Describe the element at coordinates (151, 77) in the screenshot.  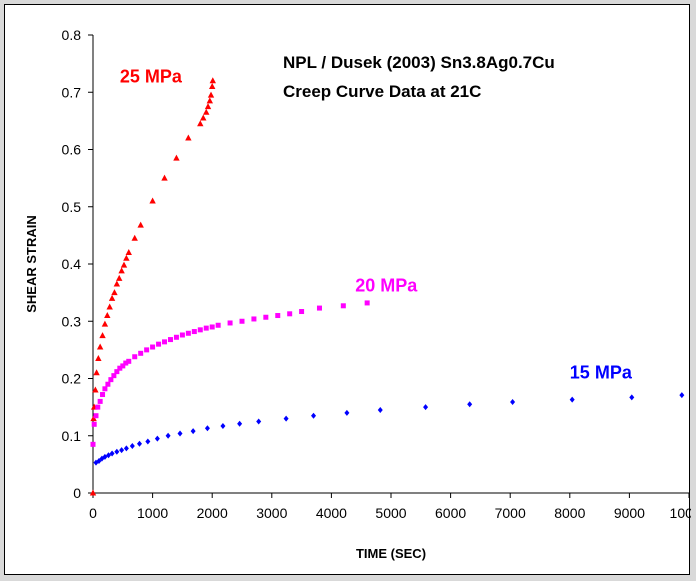
I see `series-label-25-mpa: 25 MPa` at that location.